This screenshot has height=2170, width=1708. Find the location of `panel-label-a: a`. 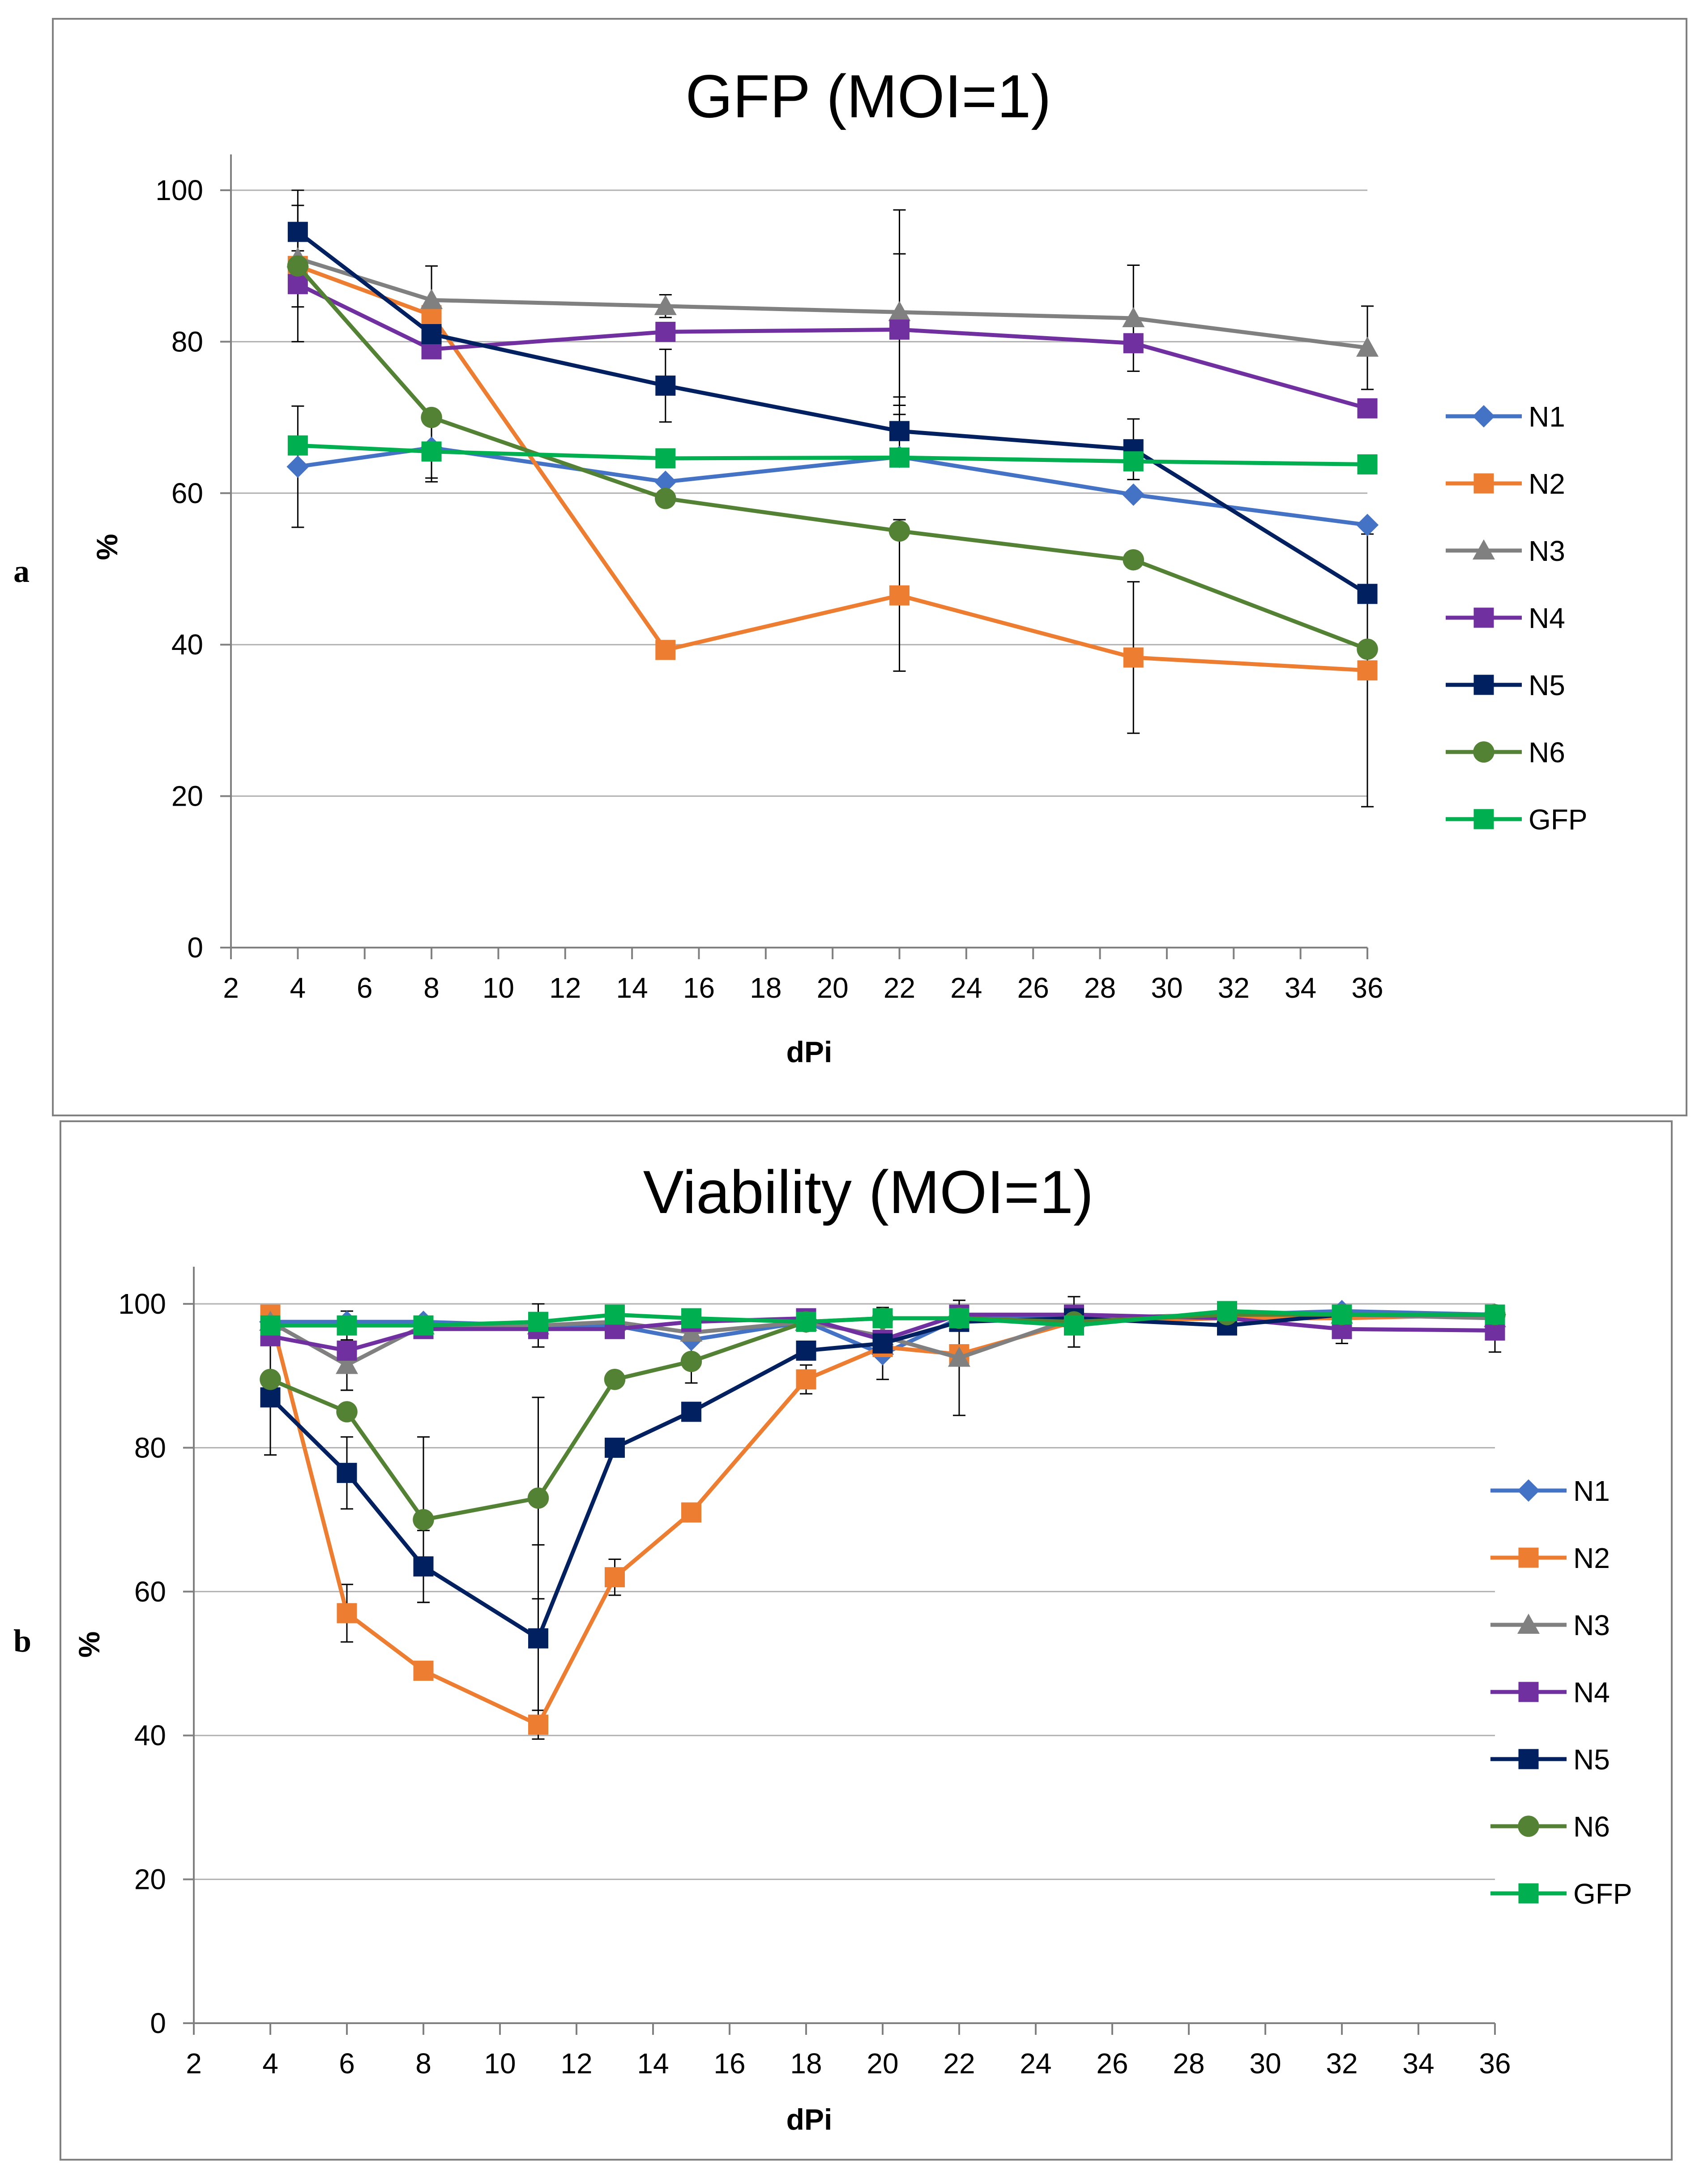

panel-label-a: a is located at coordinates (21, 571).